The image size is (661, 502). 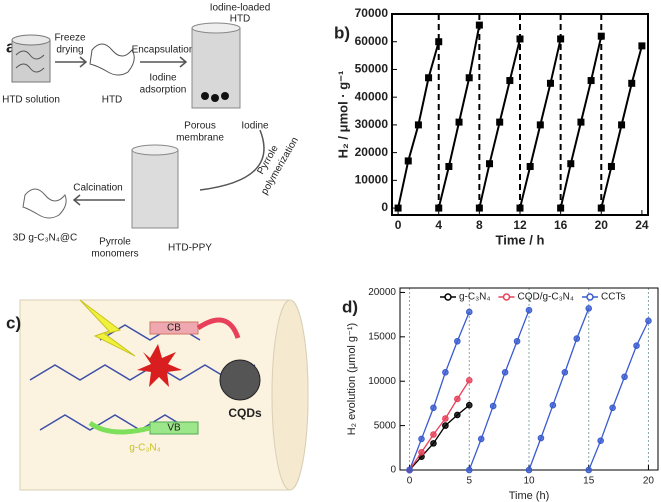 I want to click on lightning, so click(x=107, y=328).